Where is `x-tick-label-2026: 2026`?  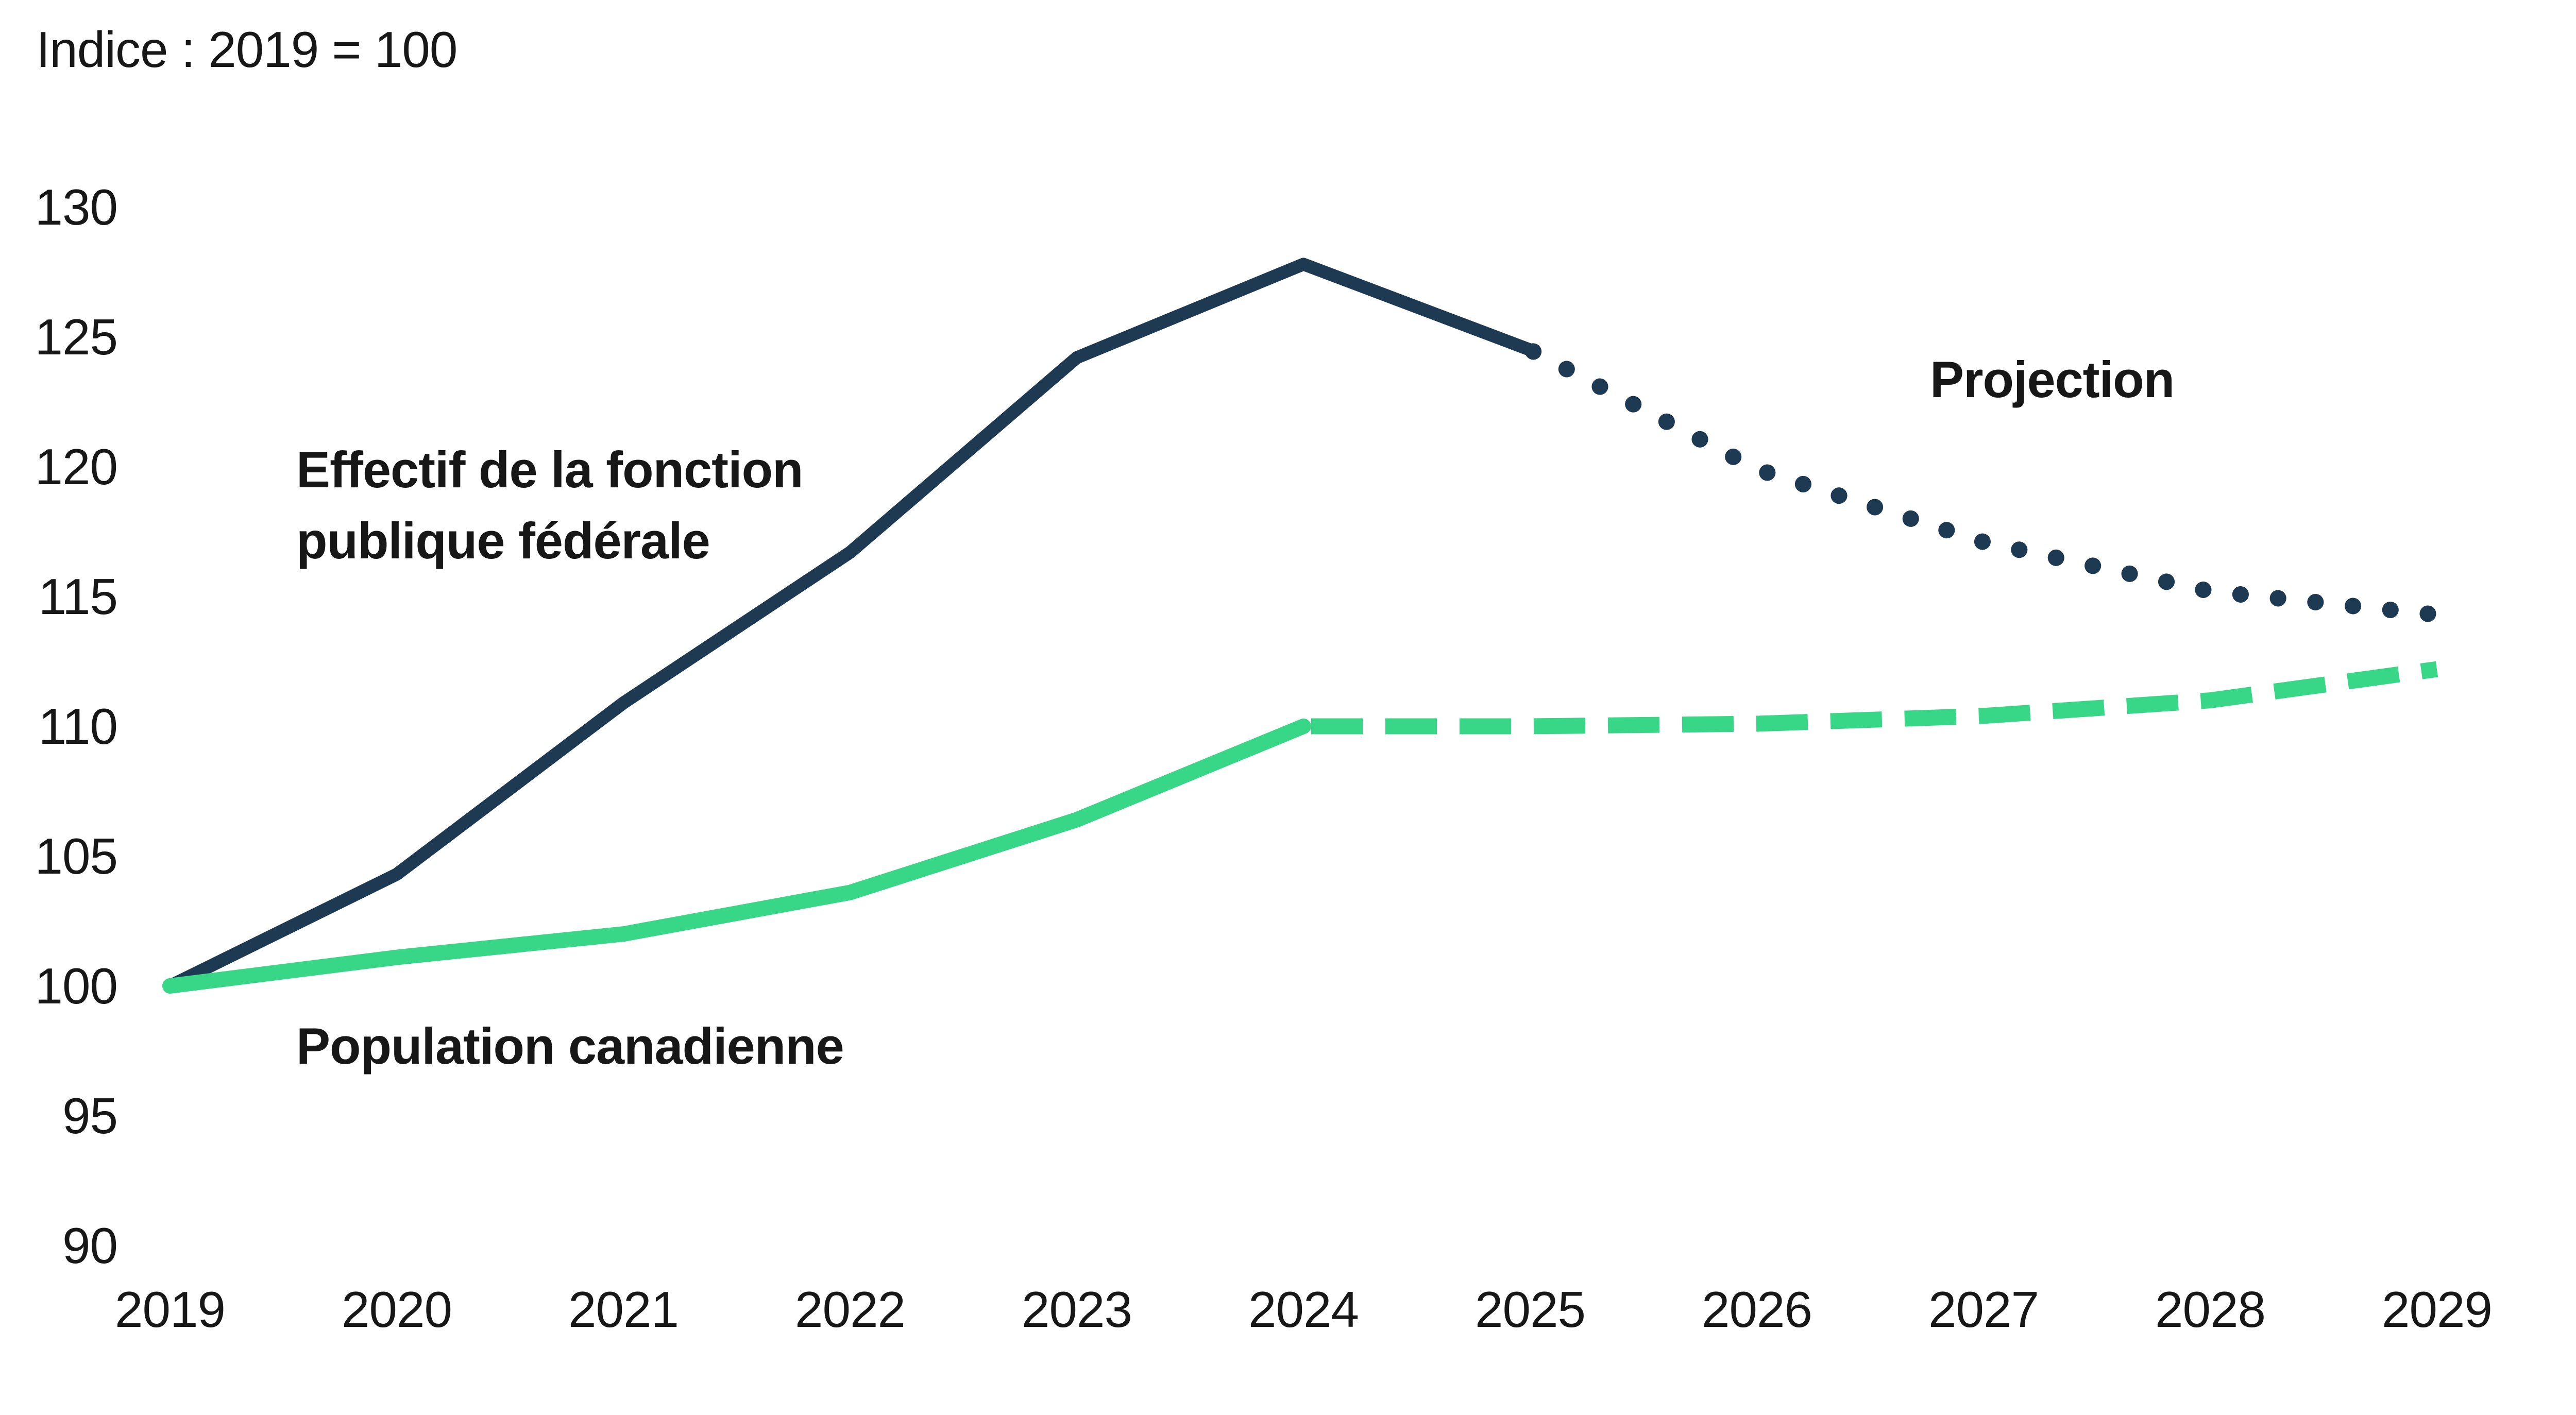 x-tick-label-2026: 2026 is located at coordinates (1756, 1309).